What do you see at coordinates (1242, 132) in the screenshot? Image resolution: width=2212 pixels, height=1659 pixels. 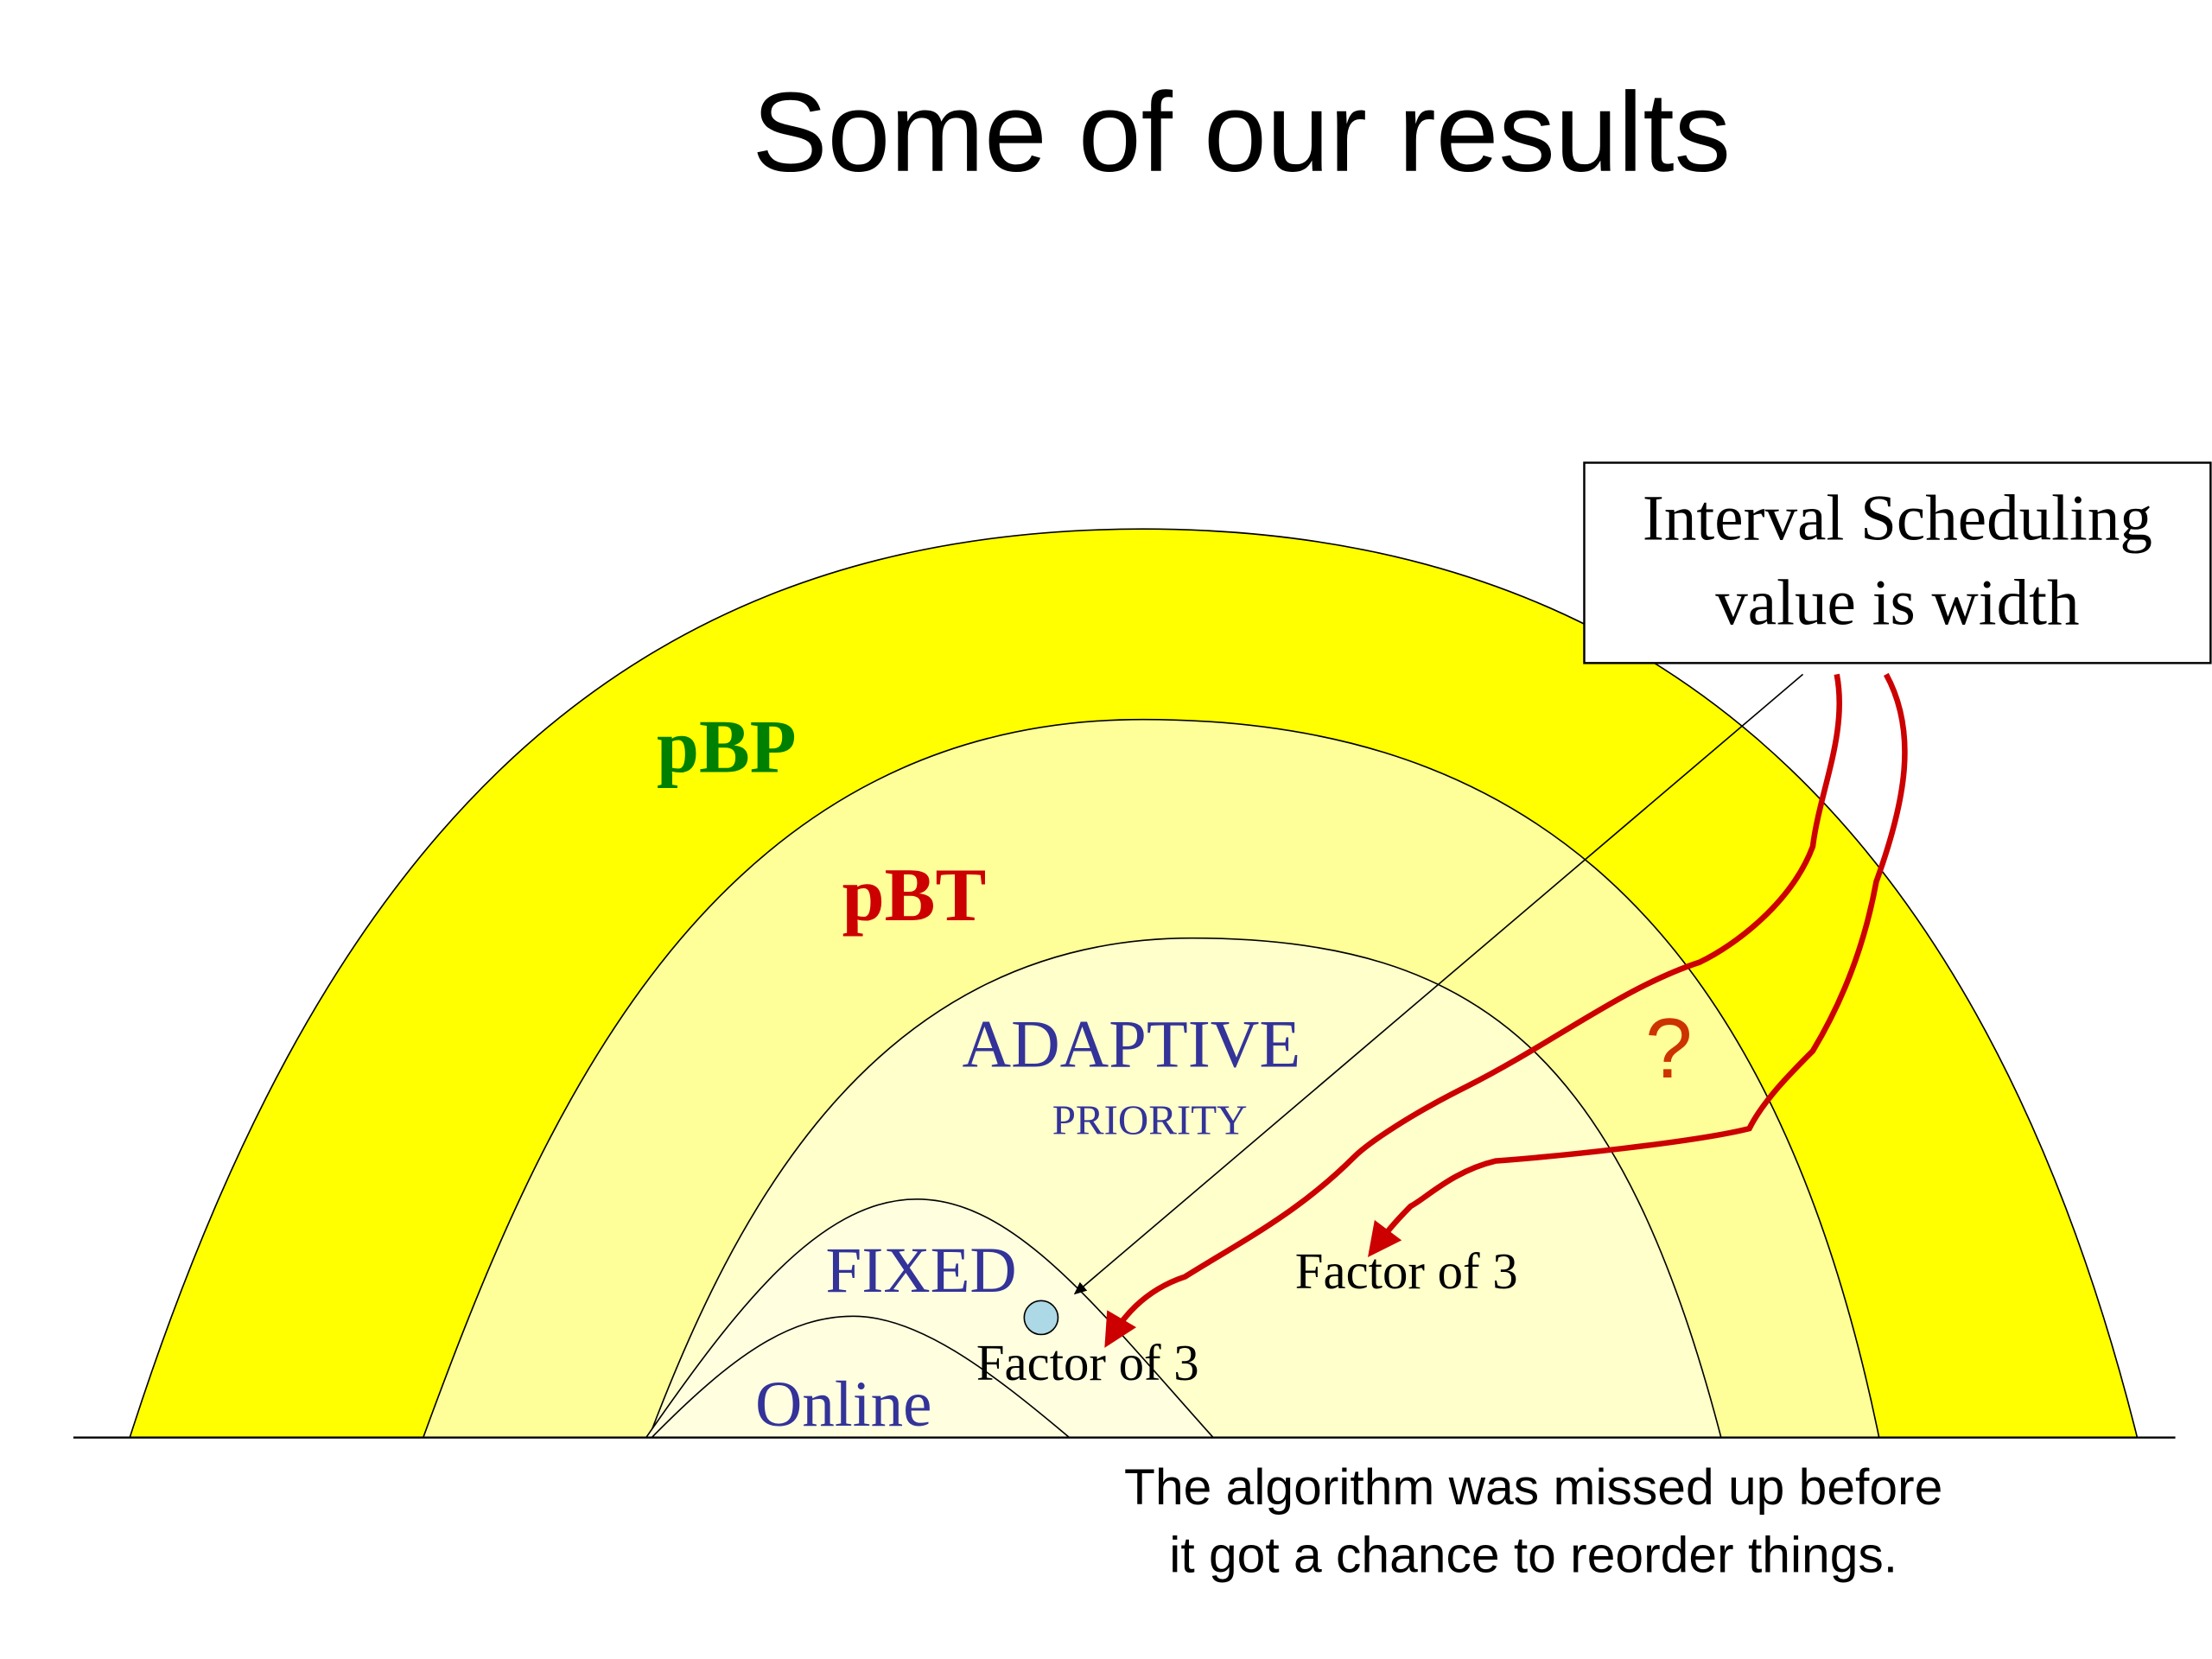 I see `title: Some of our results` at bounding box center [1242, 132].